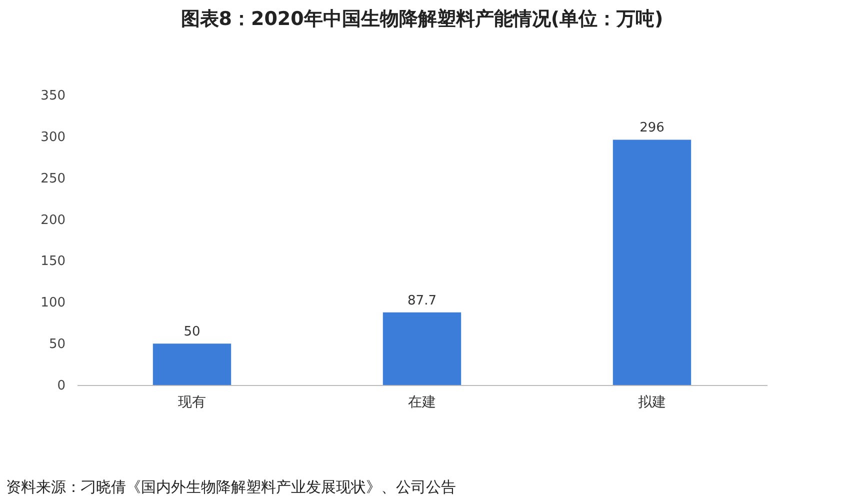 Image resolution: width=865 pixels, height=504 pixels. I want to click on x-tick-label: 在建, so click(422, 402).